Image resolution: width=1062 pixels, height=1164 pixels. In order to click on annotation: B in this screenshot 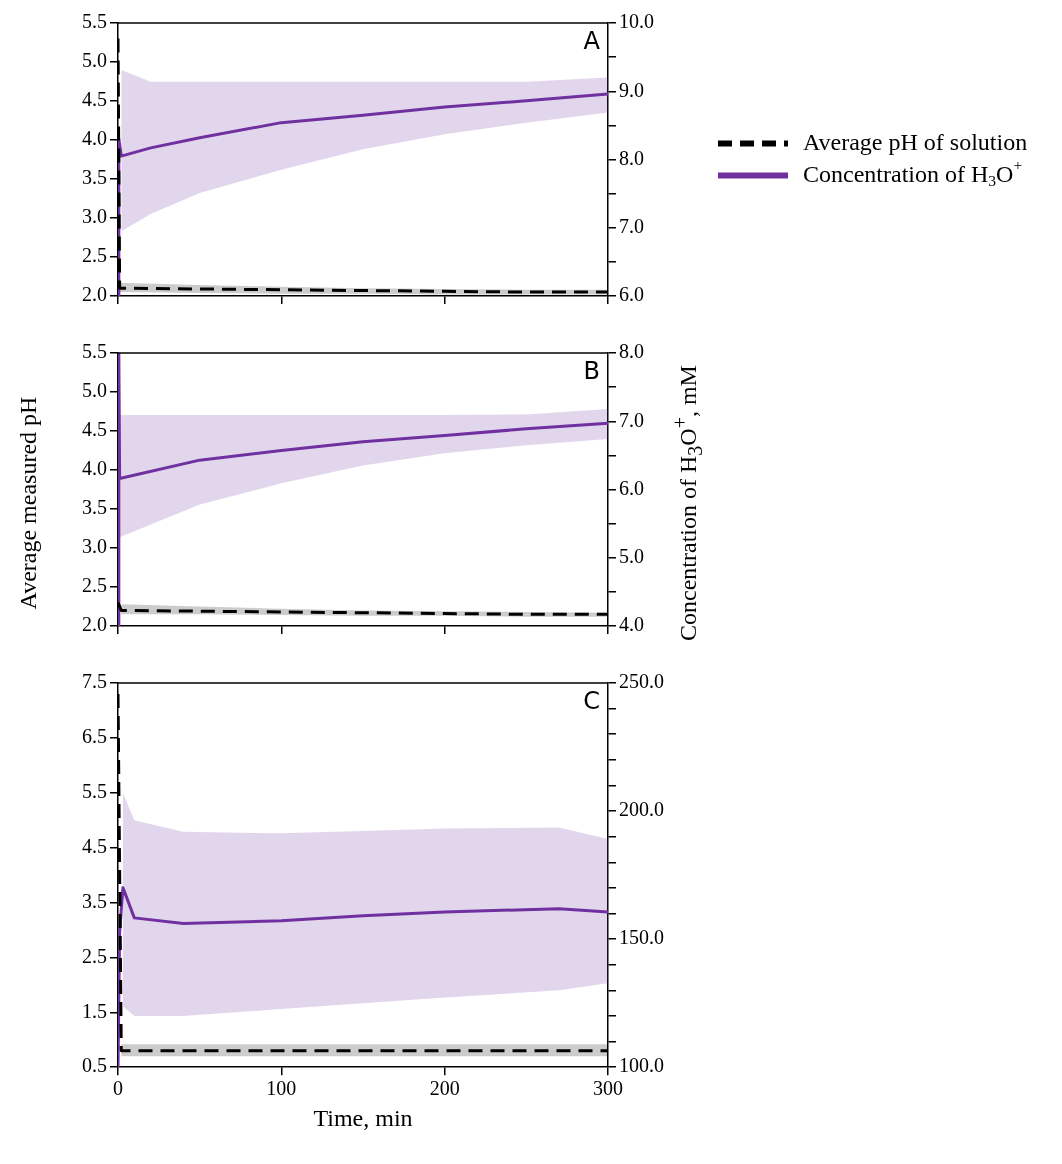, I will do `click(591, 371)`.